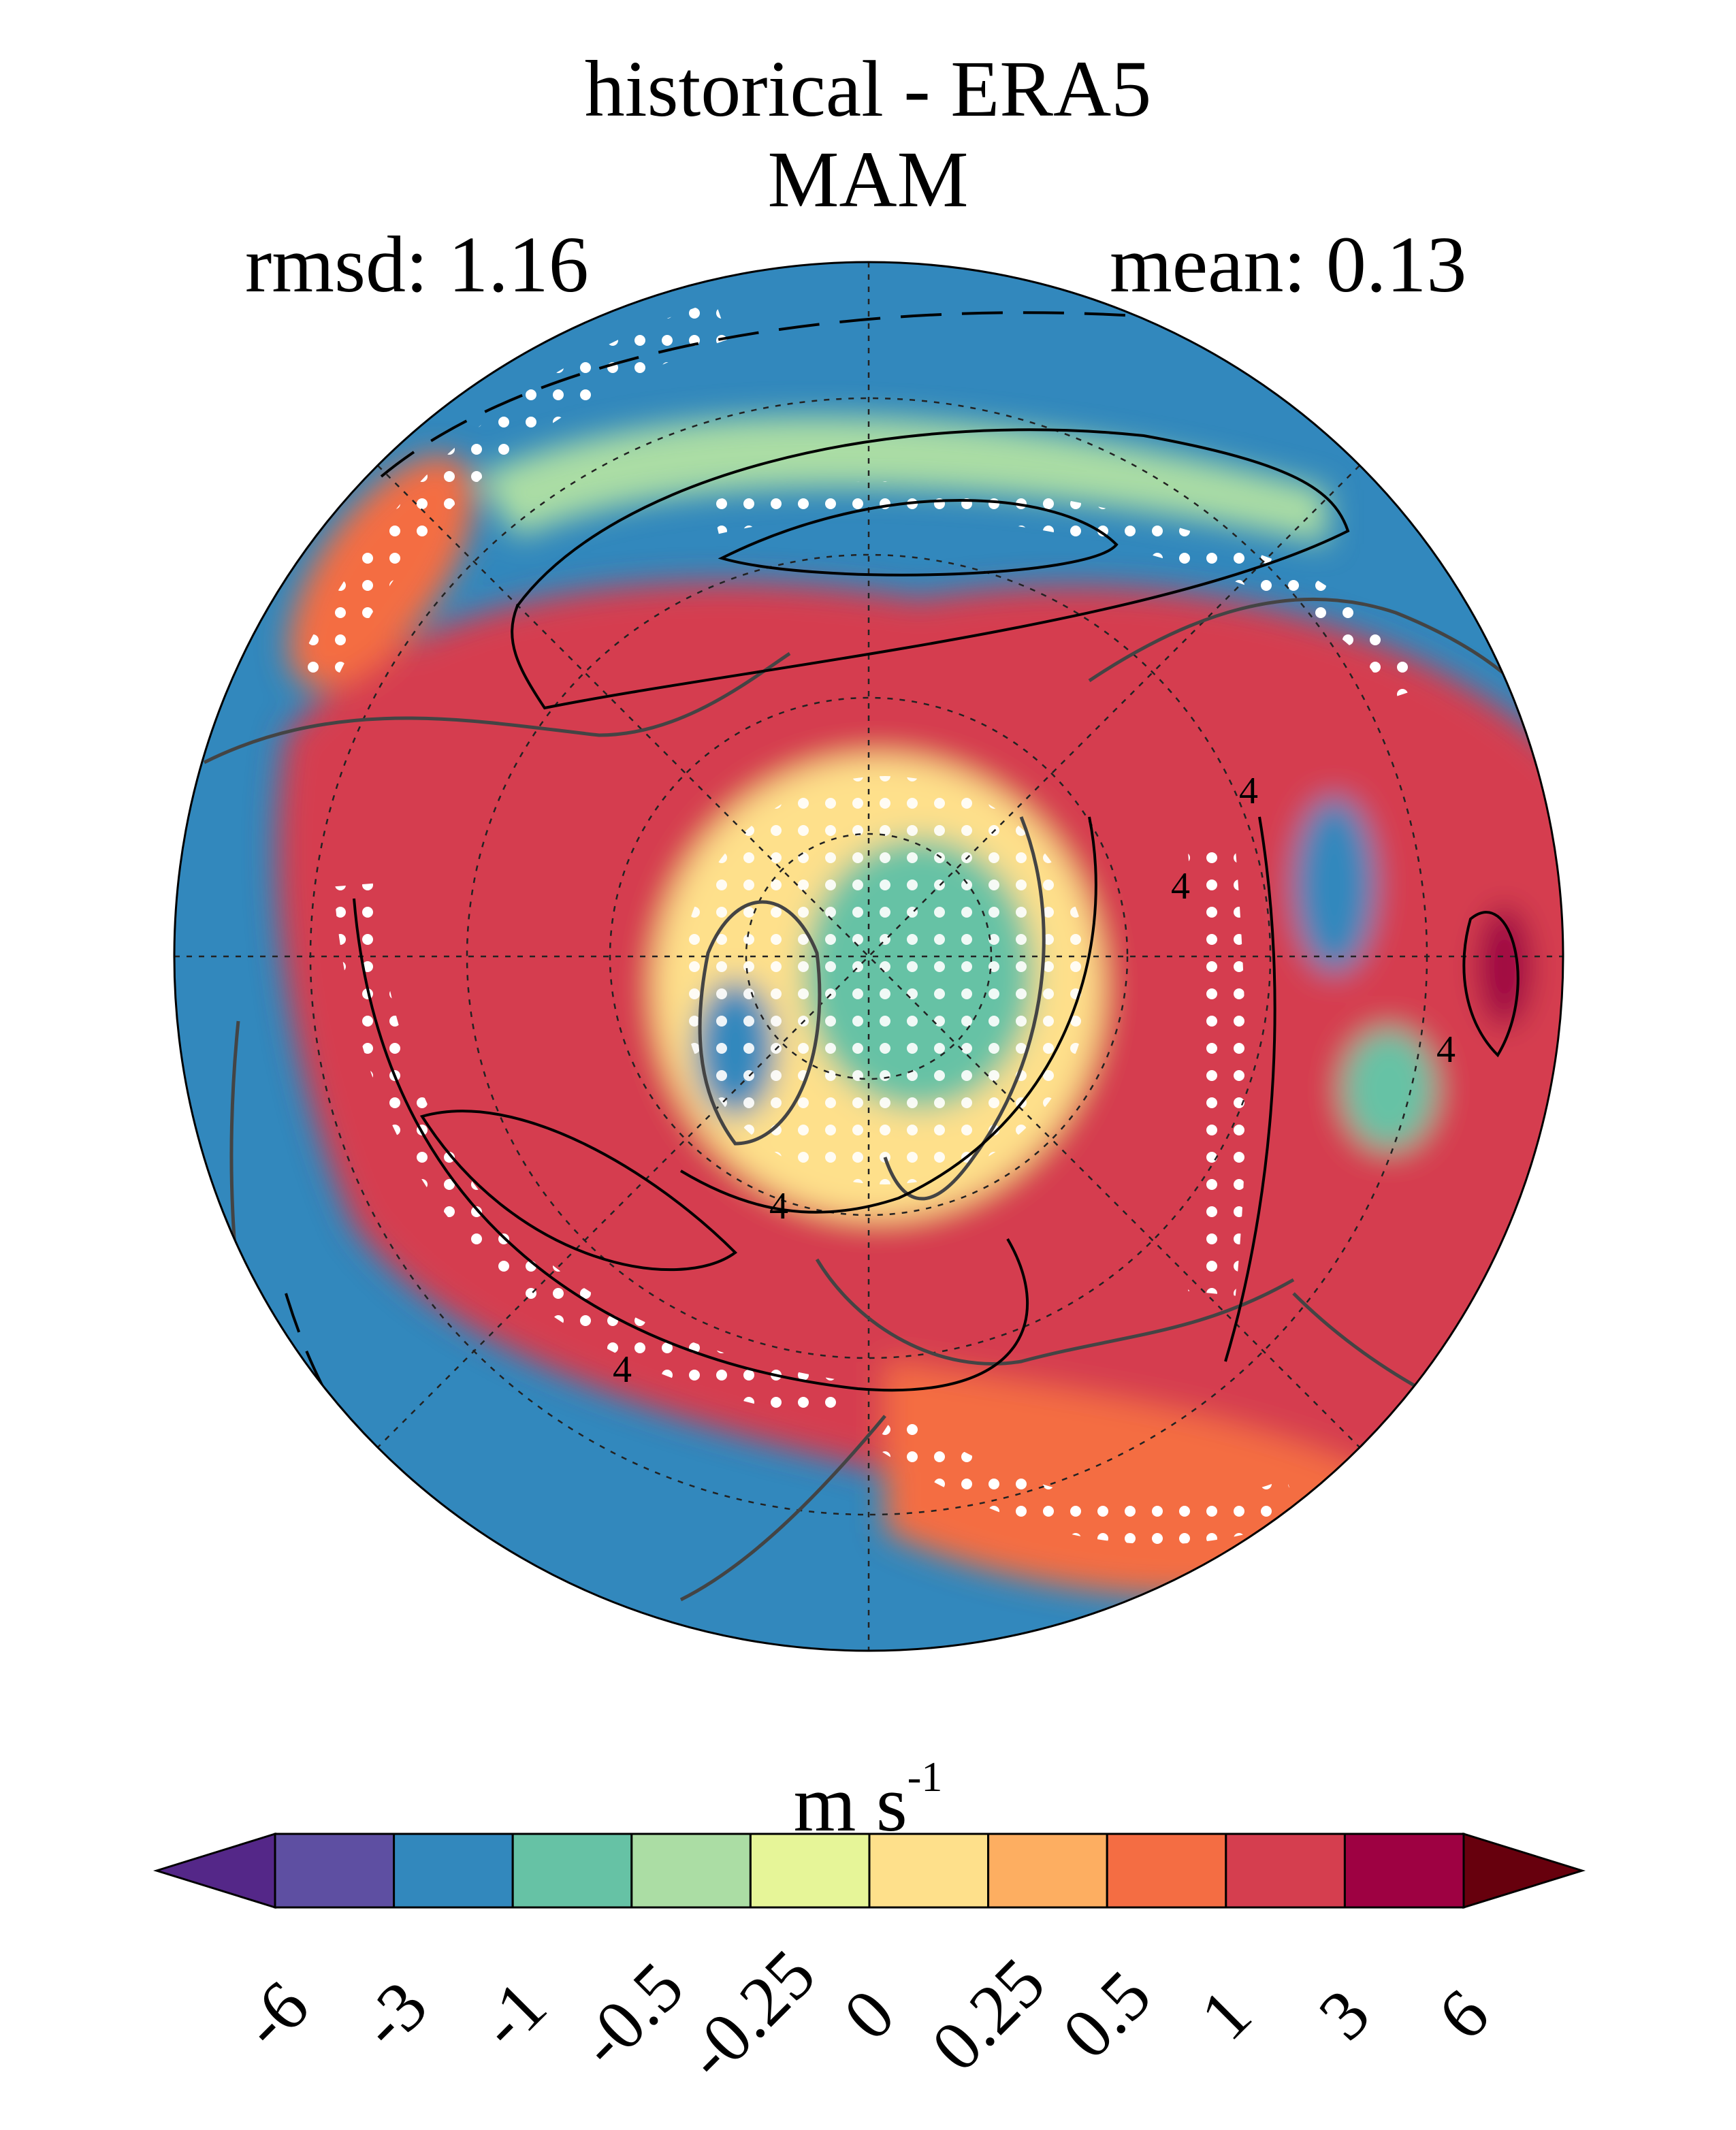 This screenshot has width=1736, height=2130. I want to click on positive-jet-core, so click(599, 1184).